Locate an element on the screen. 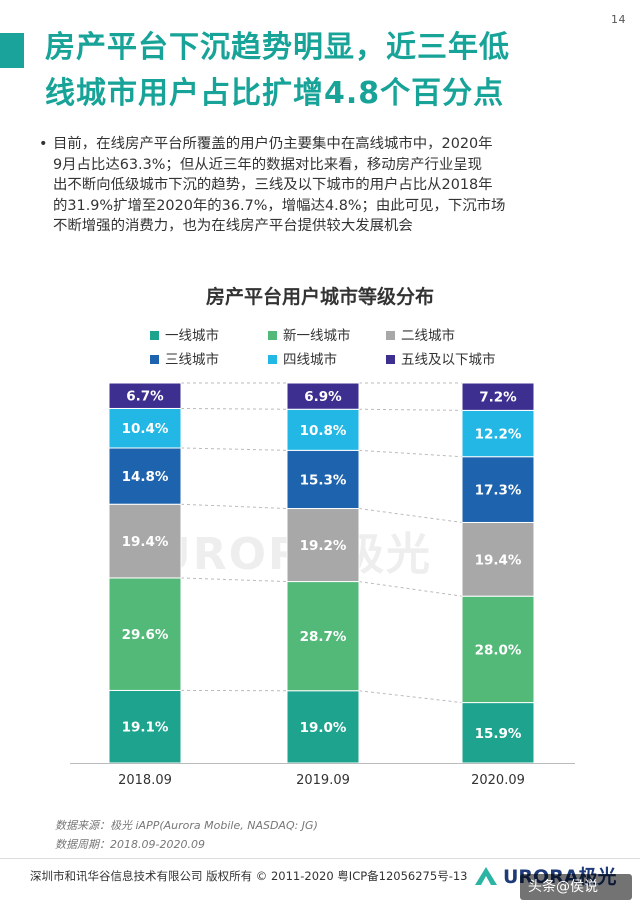 The width and height of the screenshot is (640, 905). legend-item: 五线及以下城市 is located at coordinates (441, 360).